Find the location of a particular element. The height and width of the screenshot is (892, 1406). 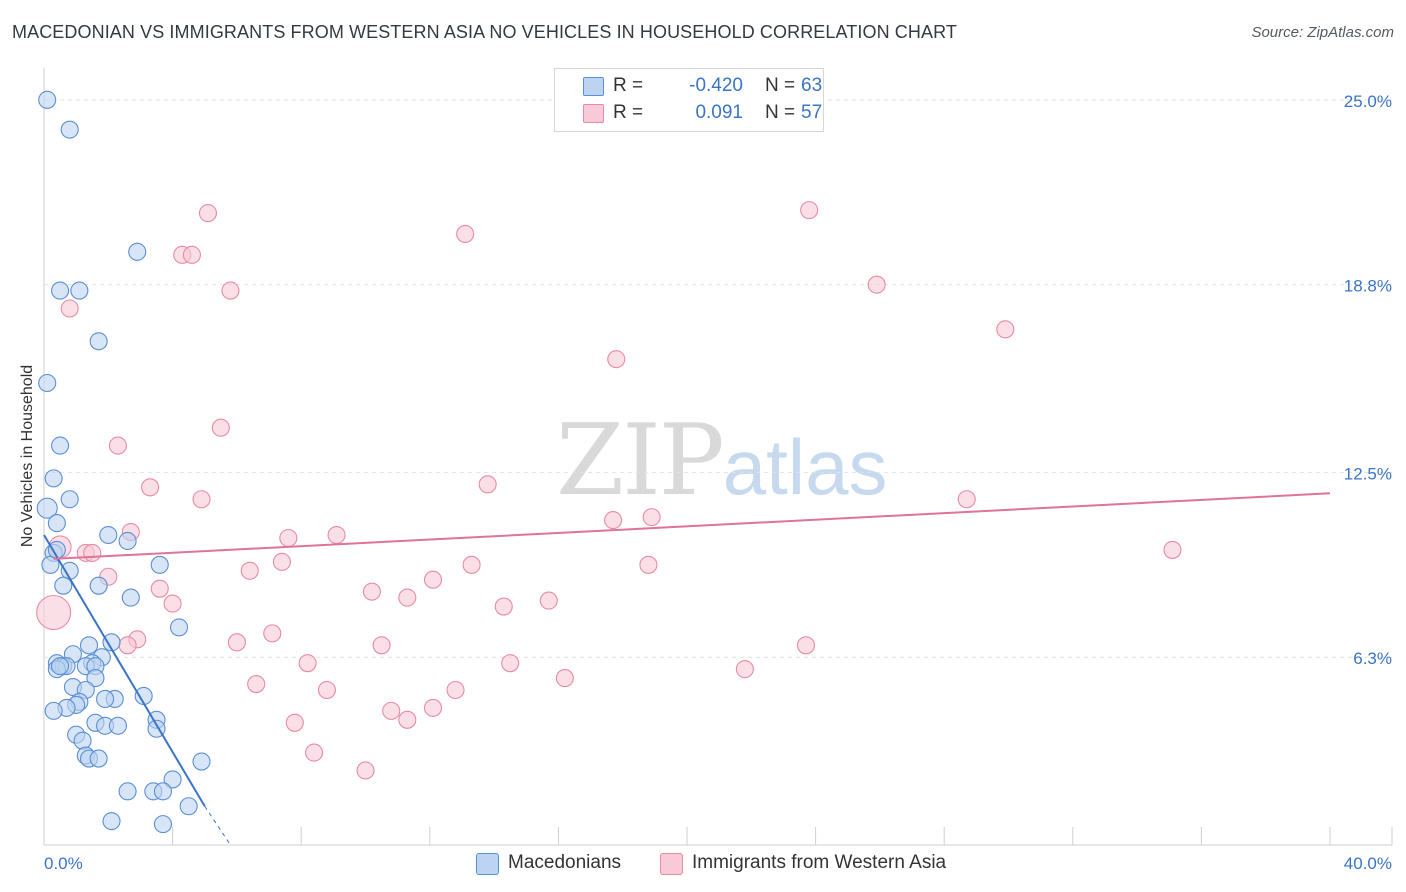

source-label: Source: ZipAtlas.com is located at coordinates (1322, 32).